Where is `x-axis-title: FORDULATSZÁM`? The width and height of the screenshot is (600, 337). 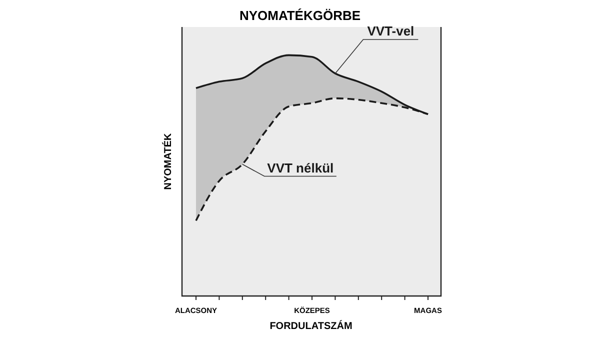 x-axis-title: FORDULATSZÁM is located at coordinates (311, 326).